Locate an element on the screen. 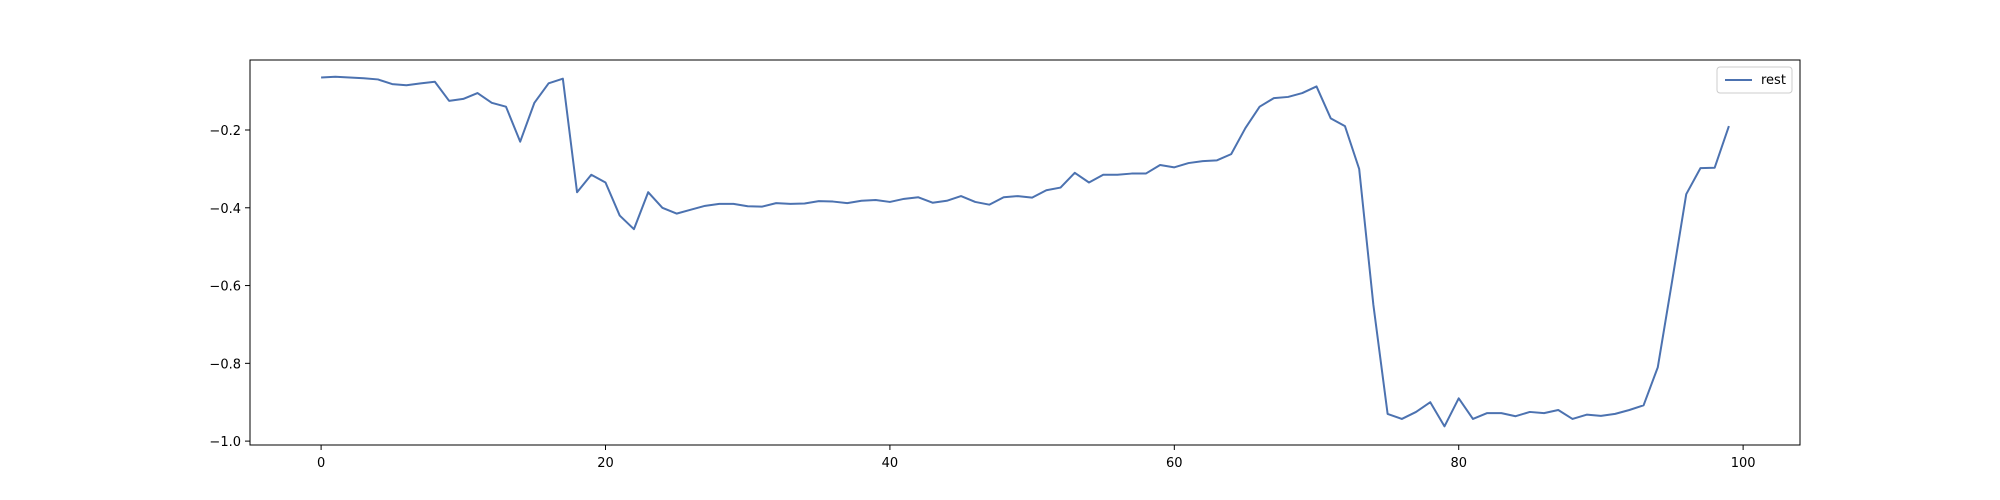  x-tick-label: 20 is located at coordinates (605, 463).